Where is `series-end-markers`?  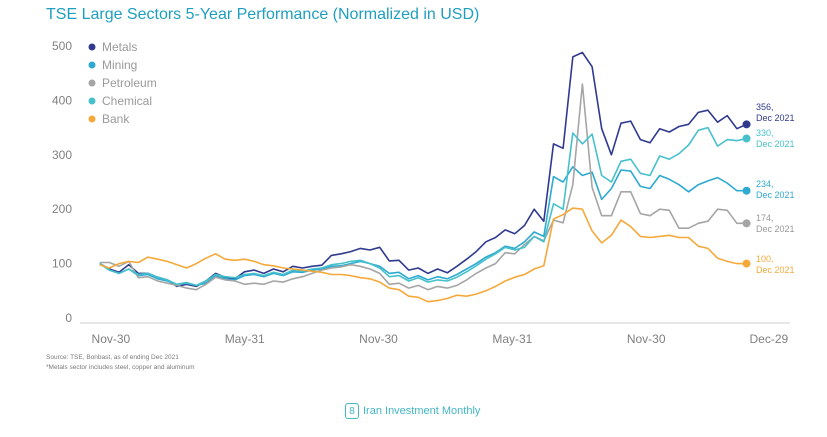 series-end-markers is located at coordinates (746, 194).